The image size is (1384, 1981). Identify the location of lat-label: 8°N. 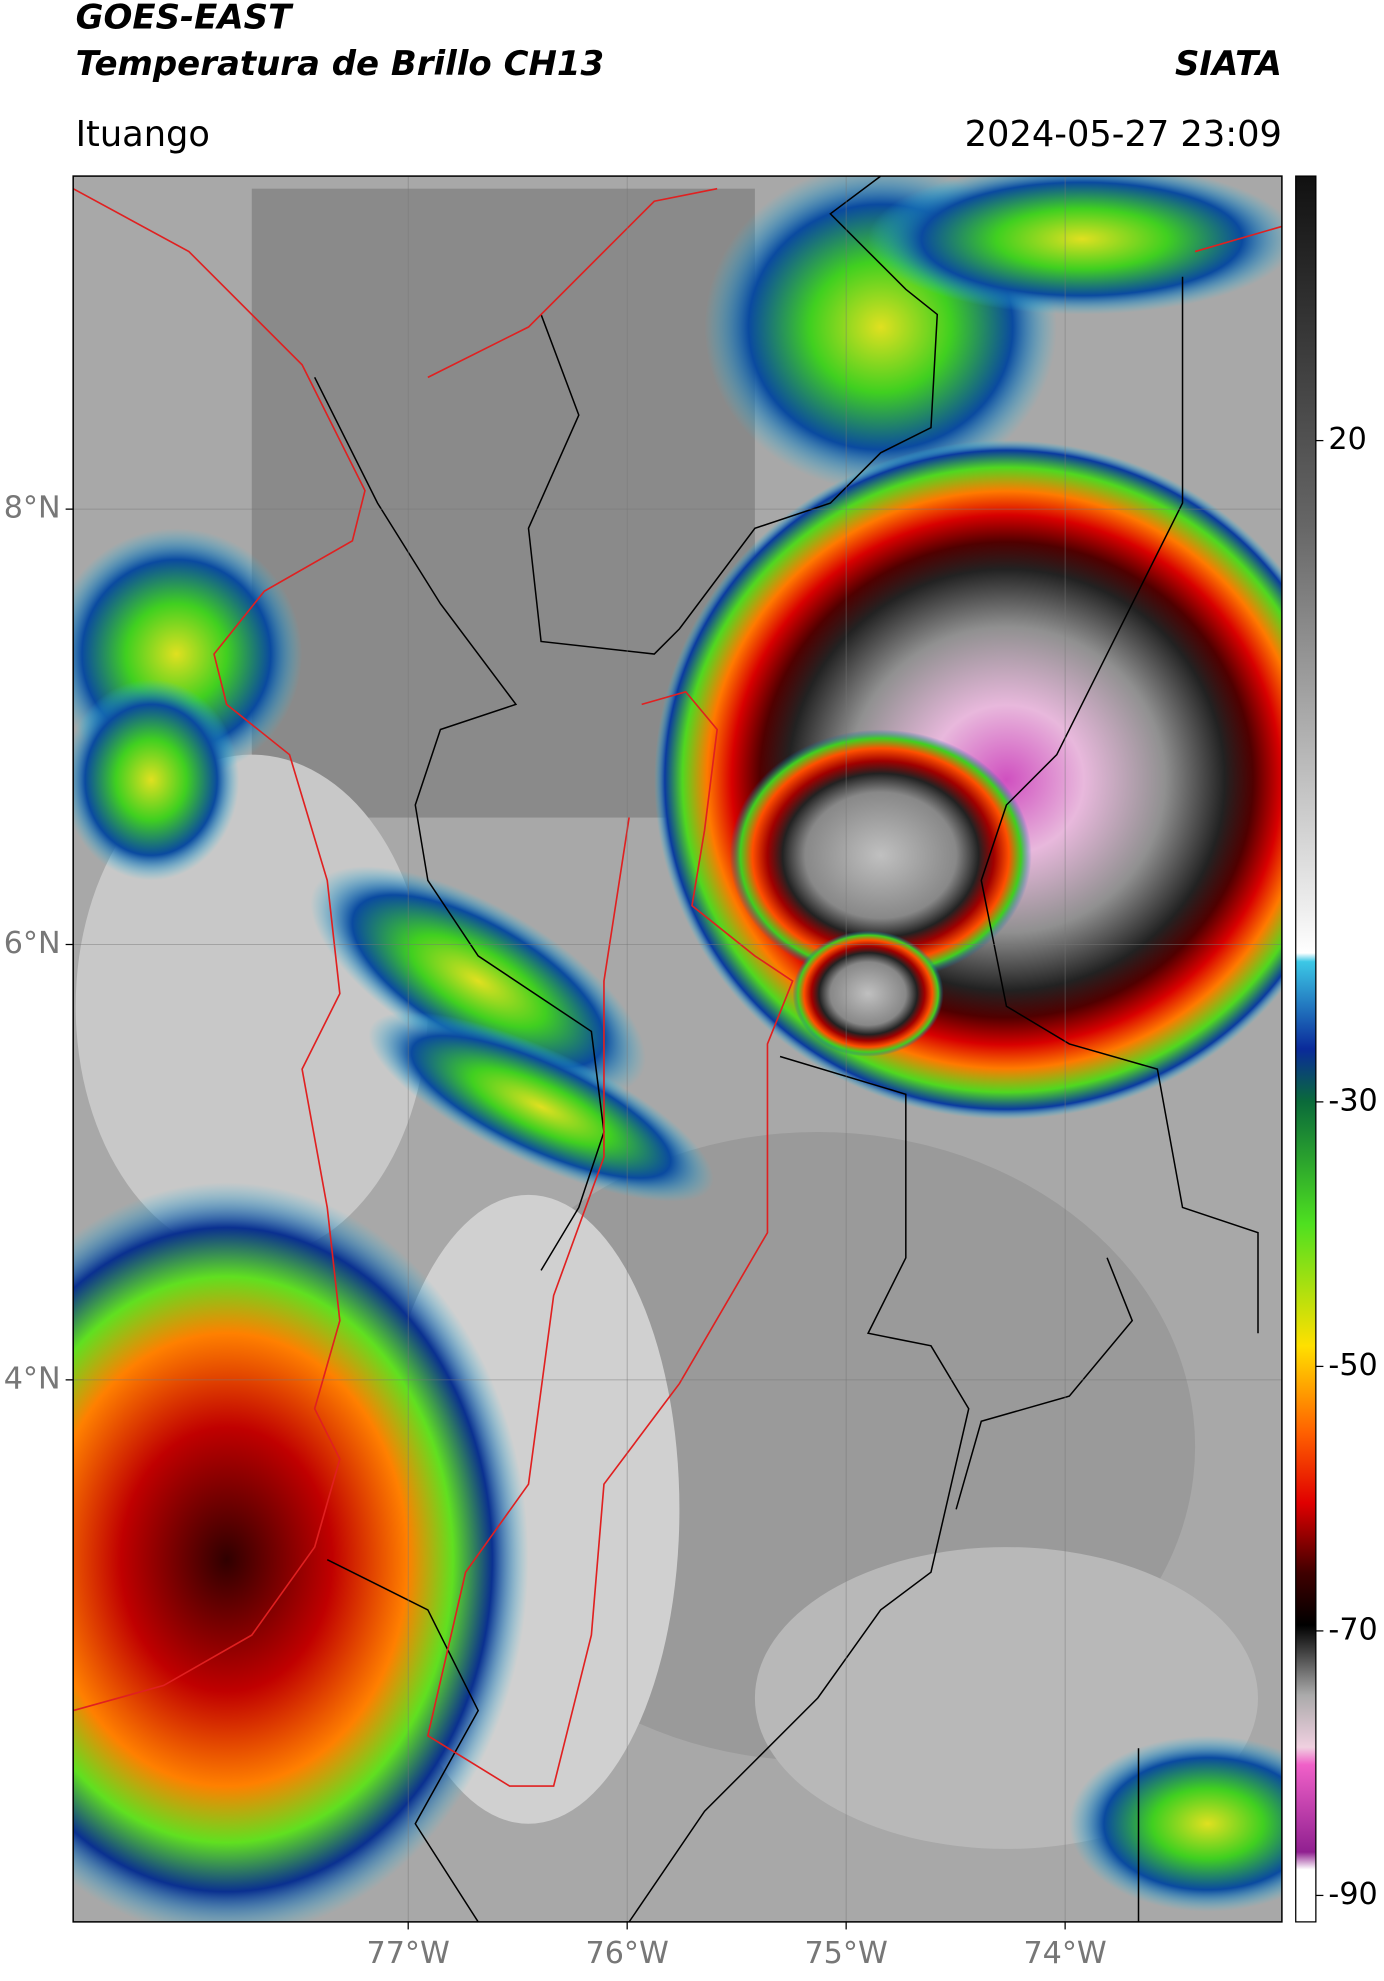
(32, 508).